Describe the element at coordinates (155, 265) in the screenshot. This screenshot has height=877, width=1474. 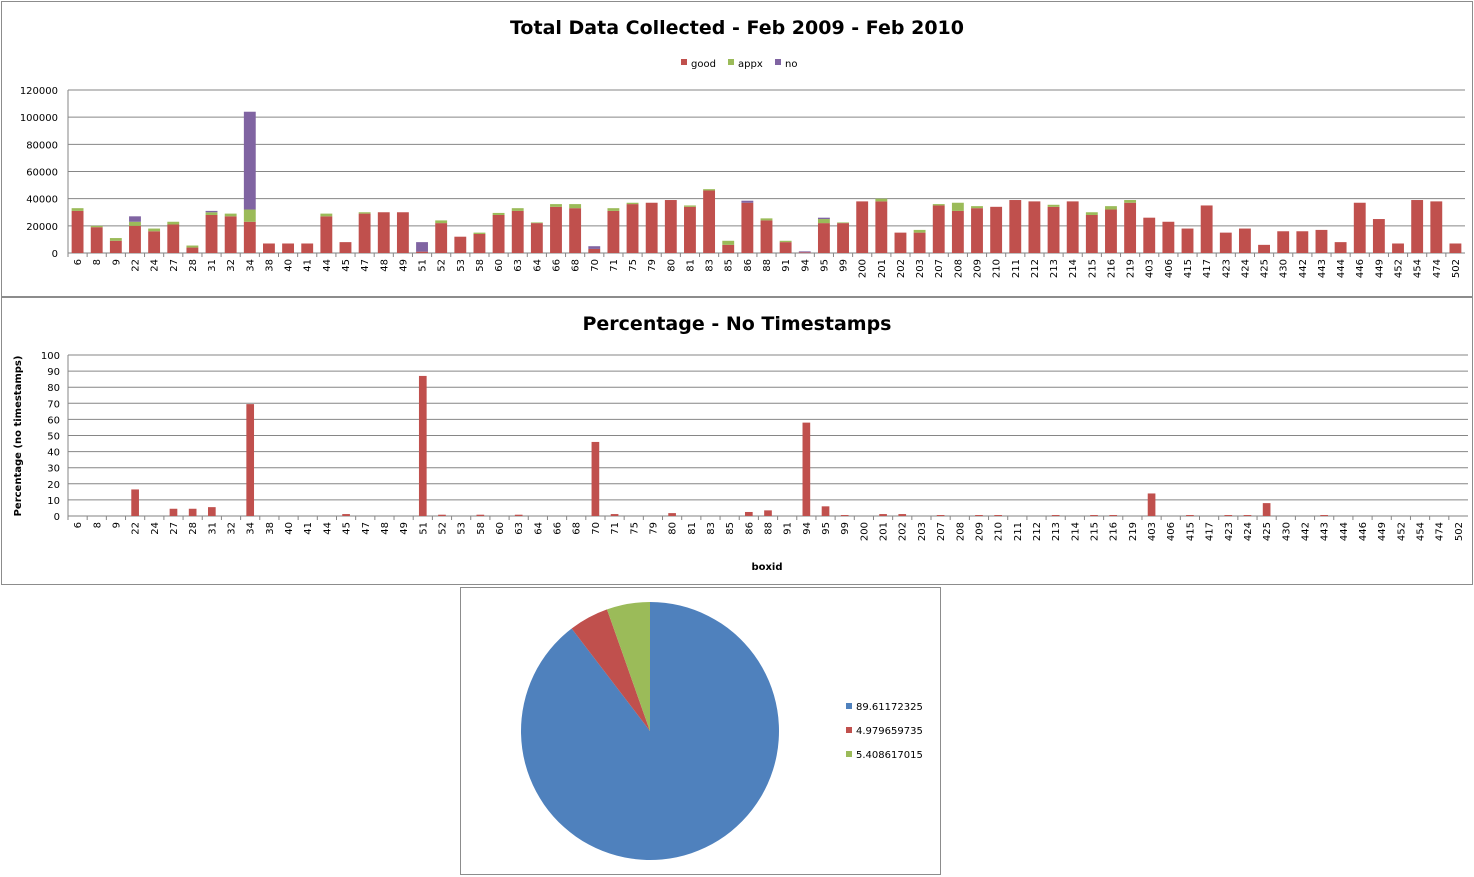
I see `x-tick-label: 24` at that location.